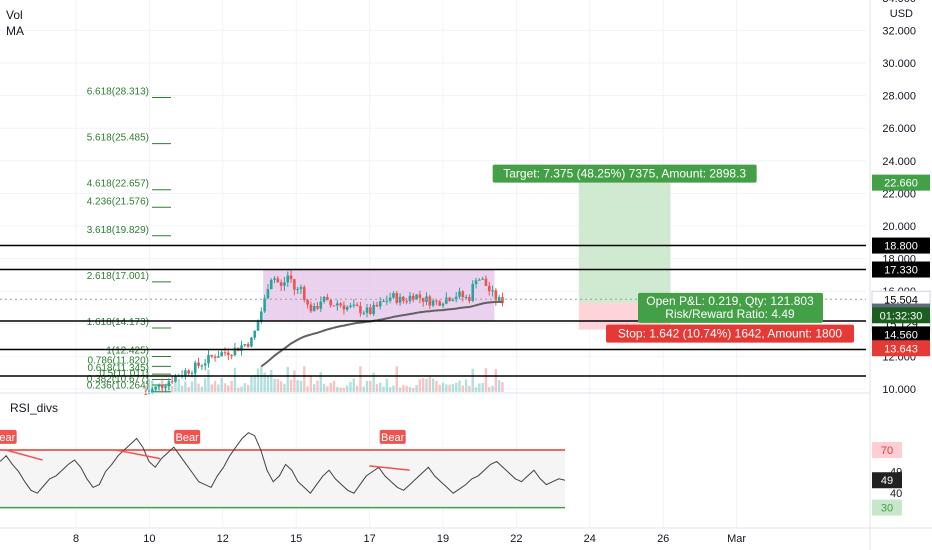  I want to click on price-tick-label: 22.000, so click(899, 194).